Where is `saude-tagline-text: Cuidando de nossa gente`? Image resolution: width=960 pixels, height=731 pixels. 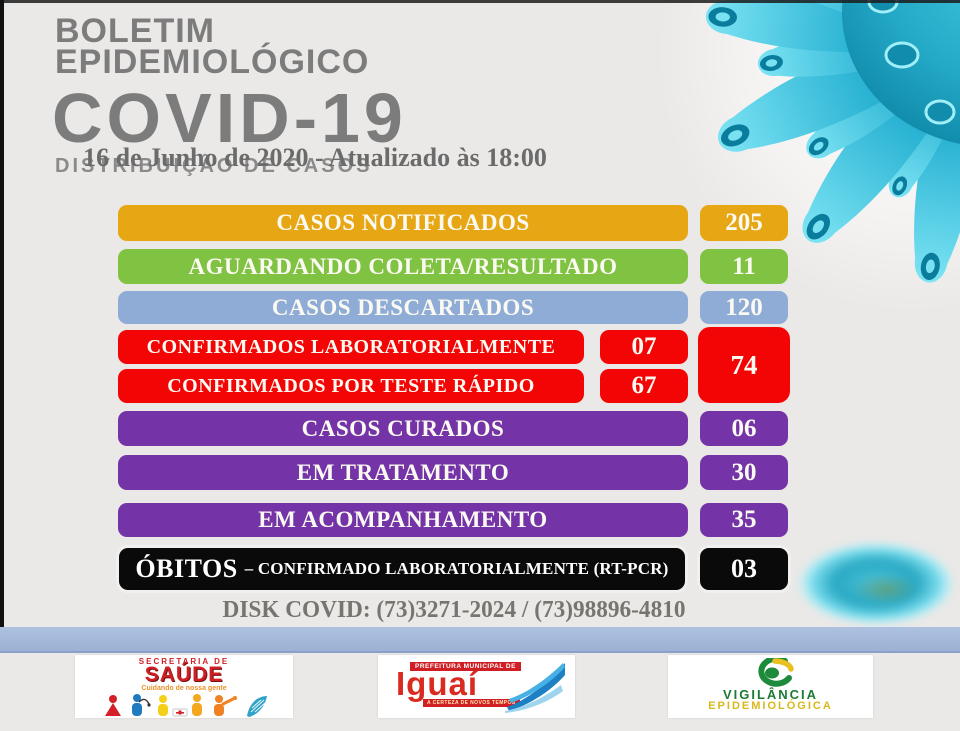 saude-tagline-text: Cuidando de nossa gente is located at coordinates (184, 688).